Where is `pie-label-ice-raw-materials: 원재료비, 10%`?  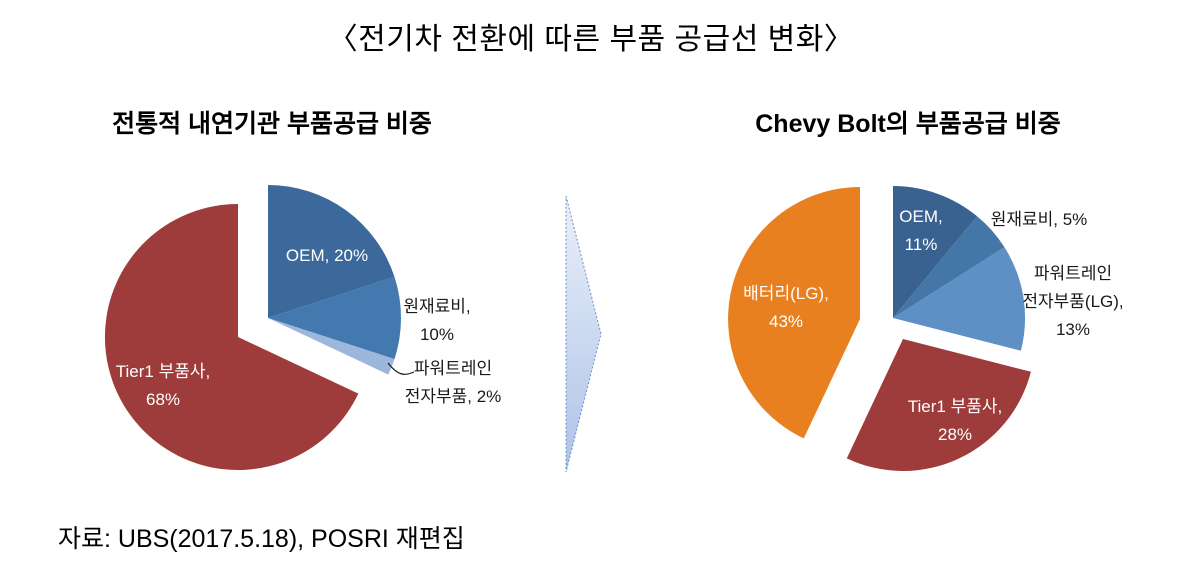 pie-label-ice-raw-materials: 원재료비, 10% is located at coordinates (436, 321).